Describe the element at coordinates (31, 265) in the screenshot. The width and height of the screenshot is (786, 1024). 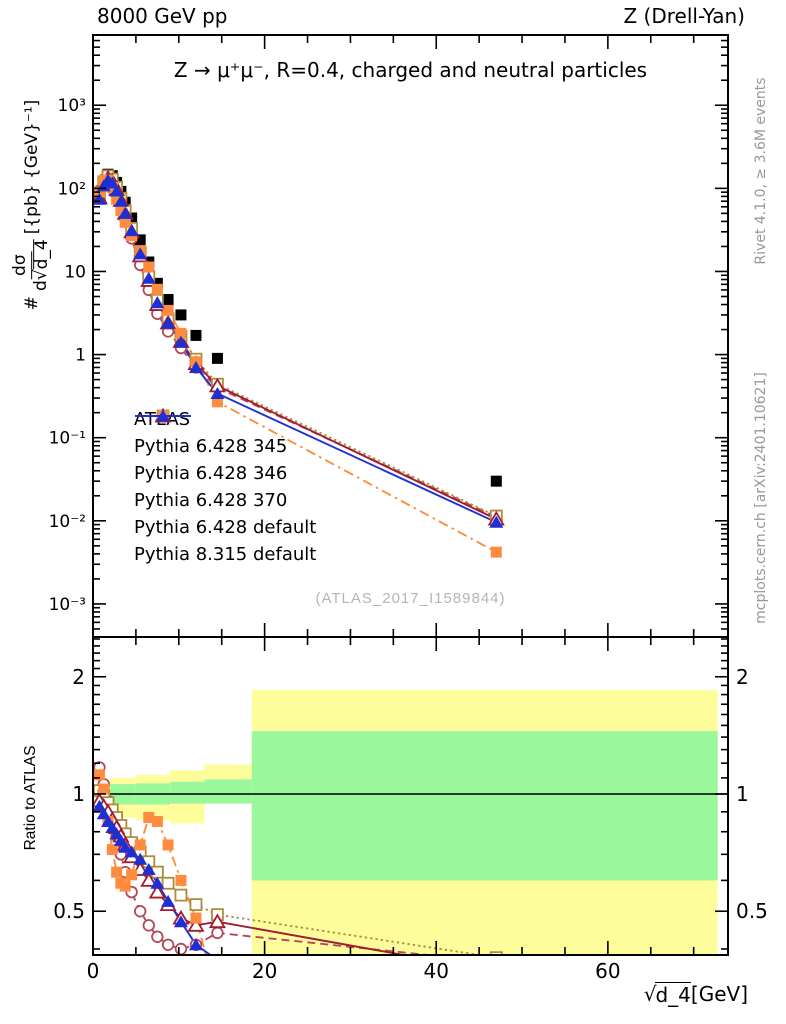
I see `ylabel-fraction: dσ d √ d_4` at that location.